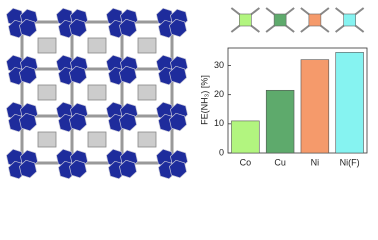 The image size is (378, 240). Describe the element at coordinates (280, 162) in the screenshot. I see `x-tick-label: Cu` at that location.